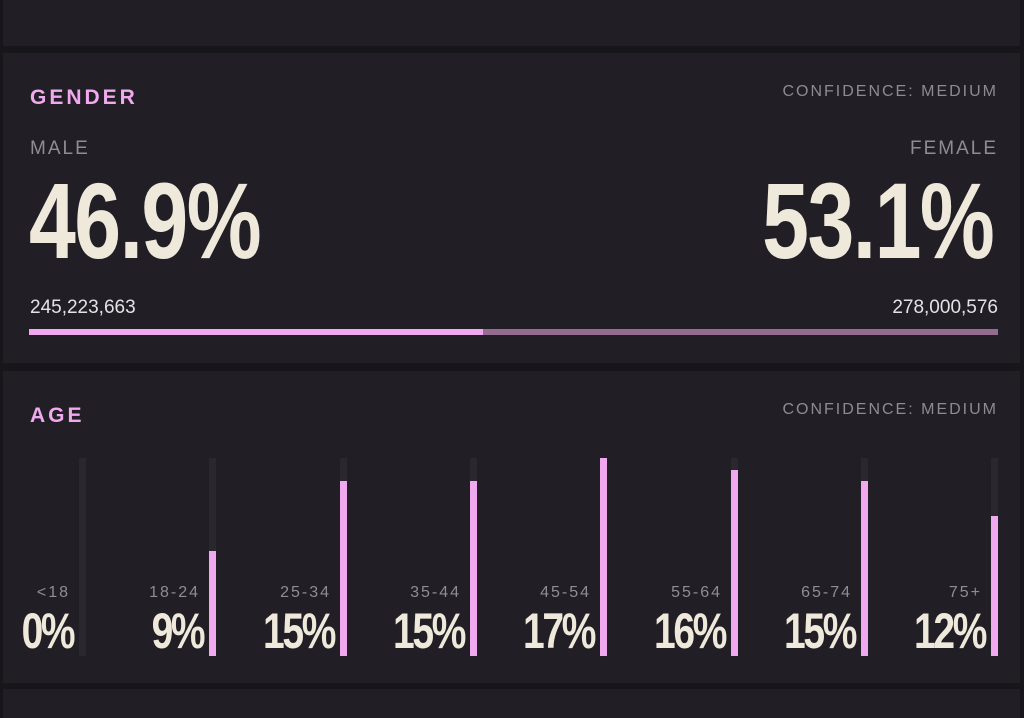 This screenshot has width=1024, height=718. What do you see at coordinates (178, 631) in the screenshot?
I see `age-bucket-percent: 9%` at bounding box center [178, 631].